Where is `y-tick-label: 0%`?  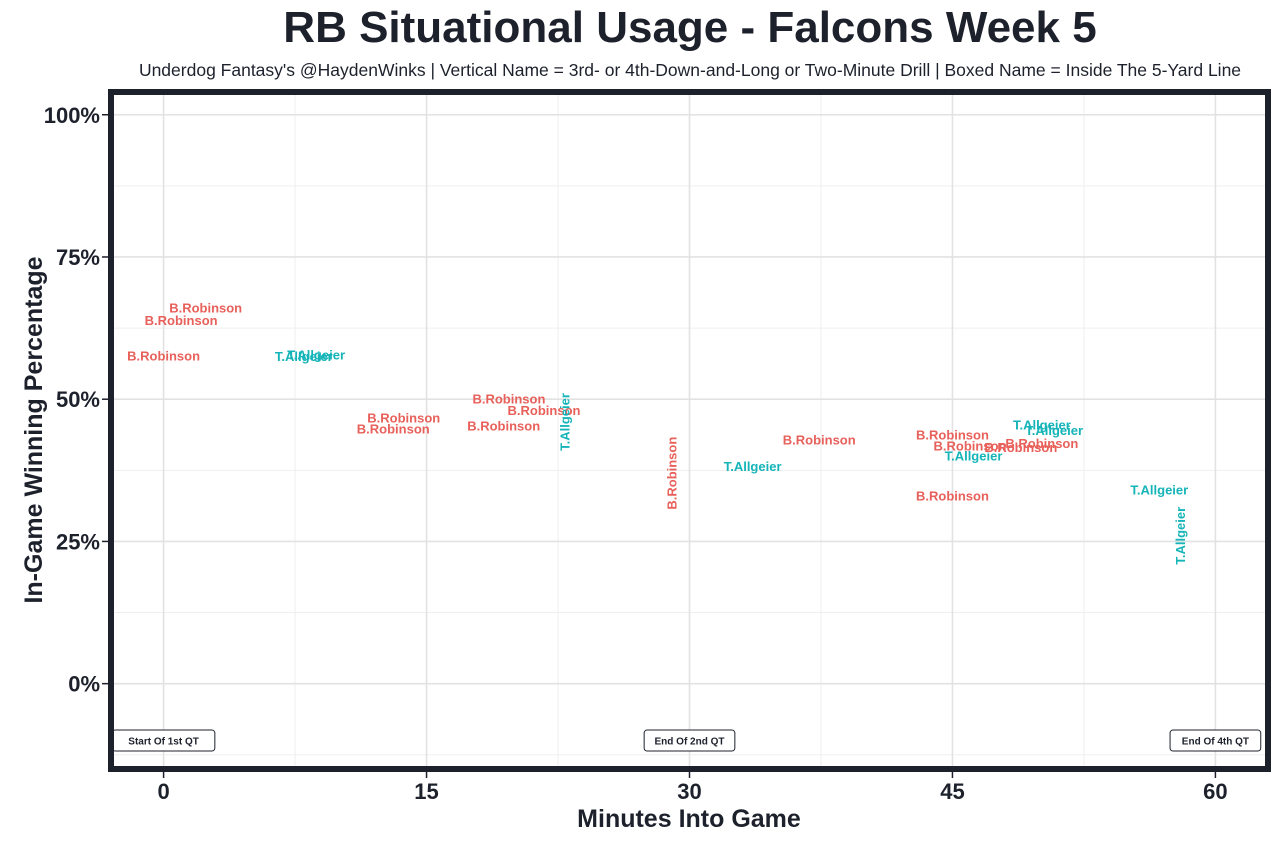 y-tick-label: 0% is located at coordinates (84, 684).